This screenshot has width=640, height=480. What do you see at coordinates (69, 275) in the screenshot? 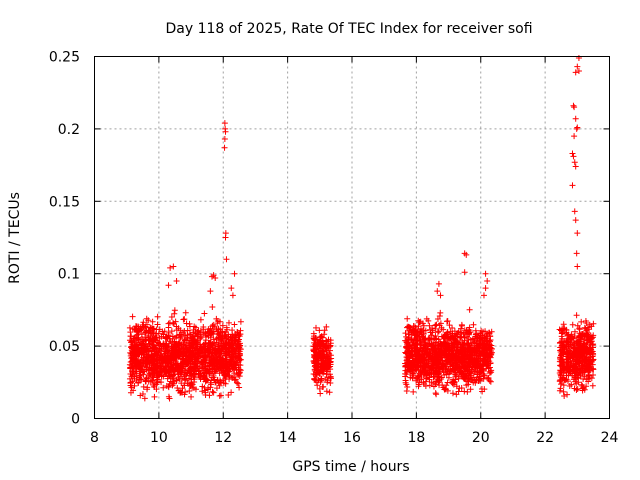
I see `y-tick-label: 0.1` at bounding box center [69, 275].